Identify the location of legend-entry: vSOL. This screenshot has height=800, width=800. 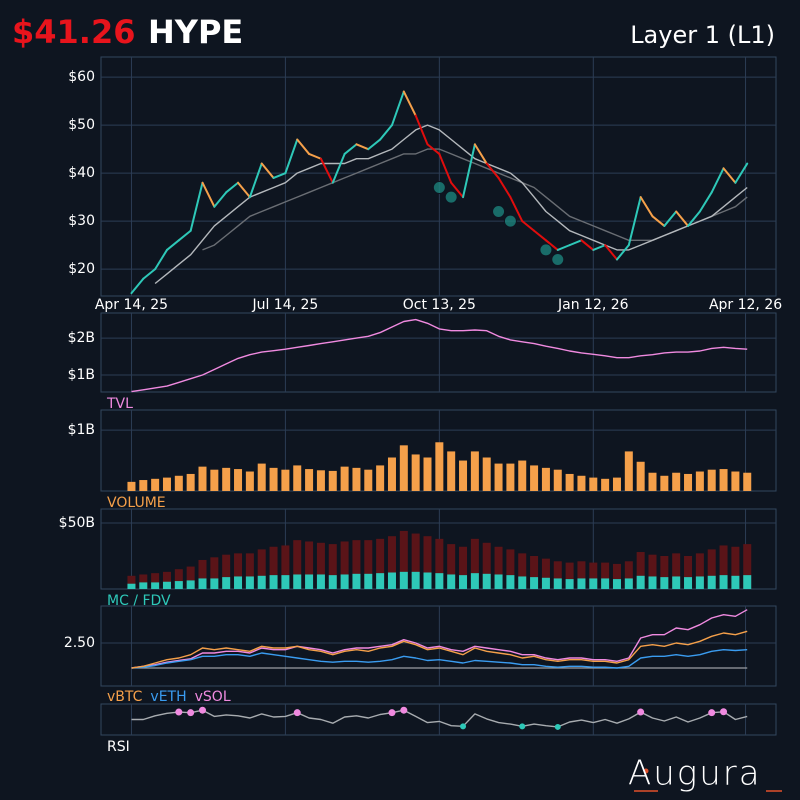
(213, 697).